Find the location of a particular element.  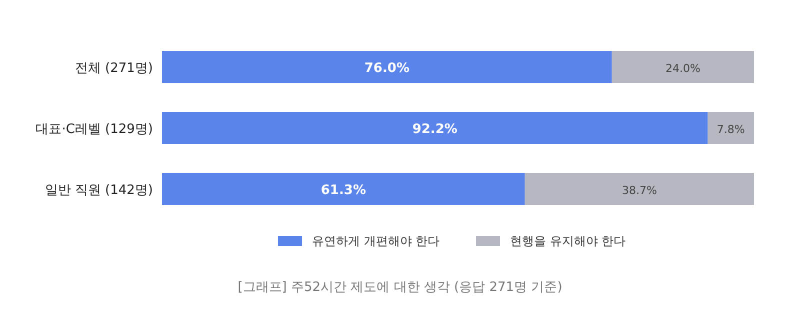

data-label: 38.7% is located at coordinates (639, 190).